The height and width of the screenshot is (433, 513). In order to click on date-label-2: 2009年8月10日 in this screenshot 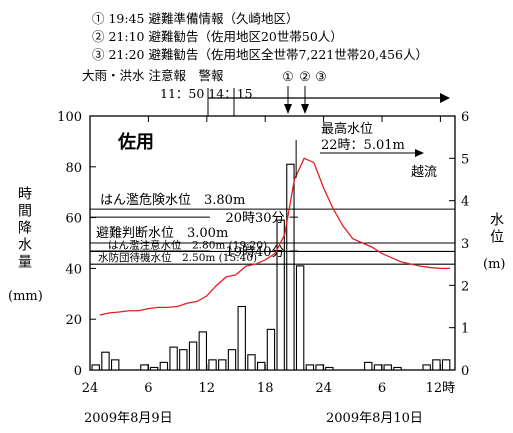, I will do `click(374, 418)`.